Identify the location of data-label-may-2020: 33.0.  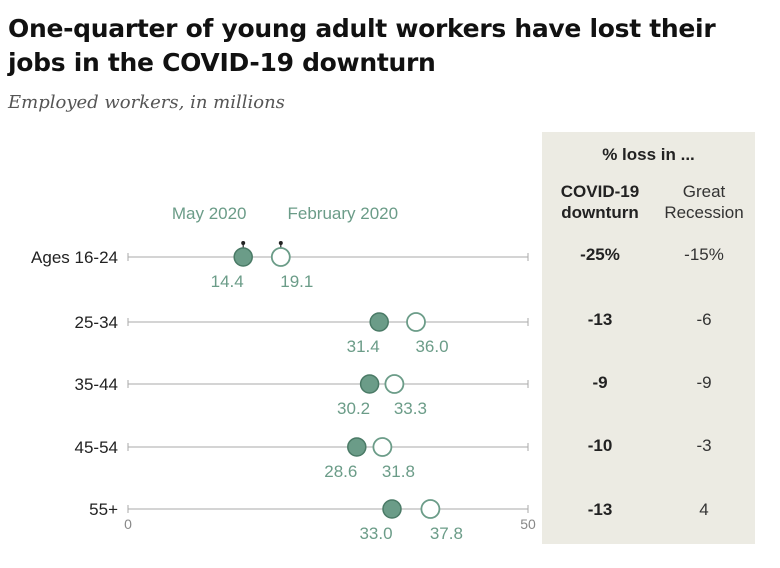
(375, 533).